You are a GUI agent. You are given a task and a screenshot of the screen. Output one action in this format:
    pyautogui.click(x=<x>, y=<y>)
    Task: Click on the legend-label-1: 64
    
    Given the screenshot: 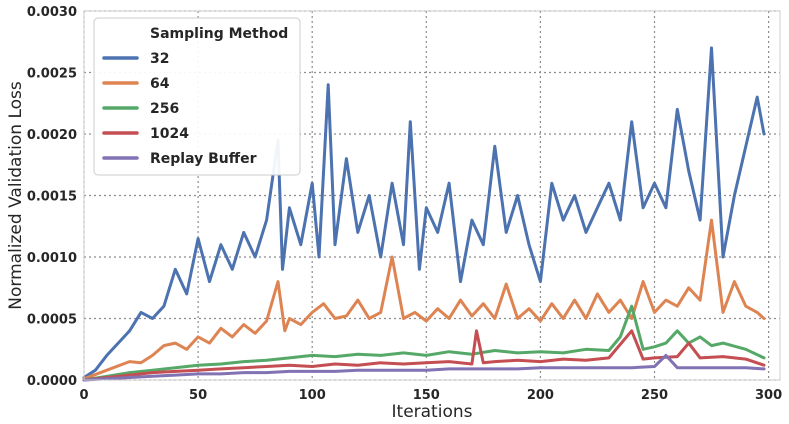 What is the action you would take?
    pyautogui.click(x=160, y=84)
    